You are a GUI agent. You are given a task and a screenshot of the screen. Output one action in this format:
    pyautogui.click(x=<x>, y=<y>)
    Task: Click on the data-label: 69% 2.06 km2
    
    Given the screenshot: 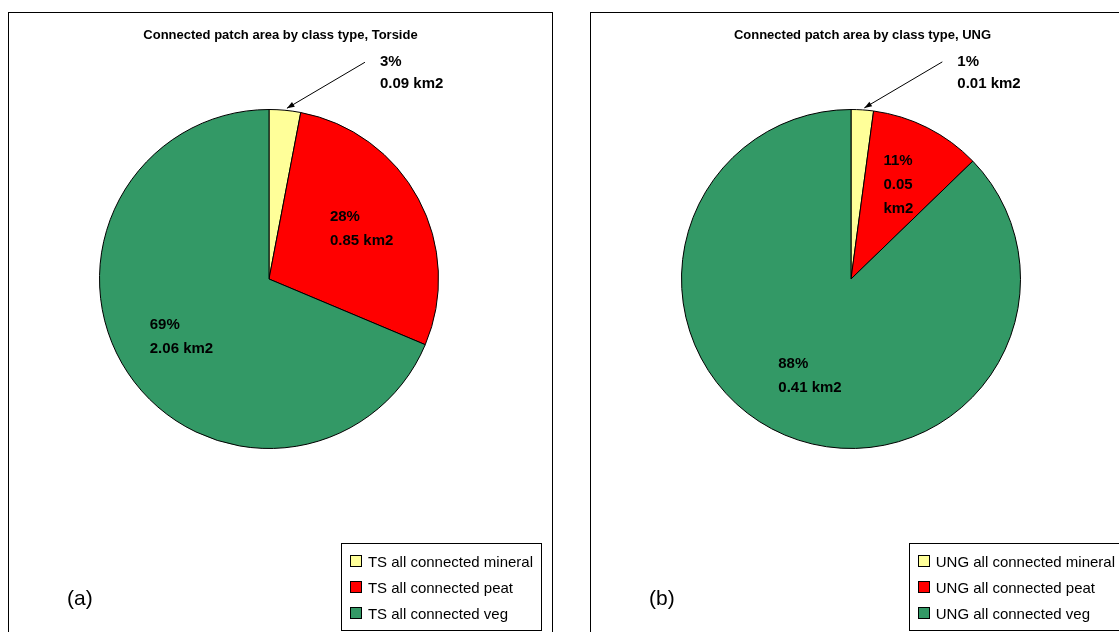 What is the action you would take?
    pyautogui.click(x=181, y=336)
    